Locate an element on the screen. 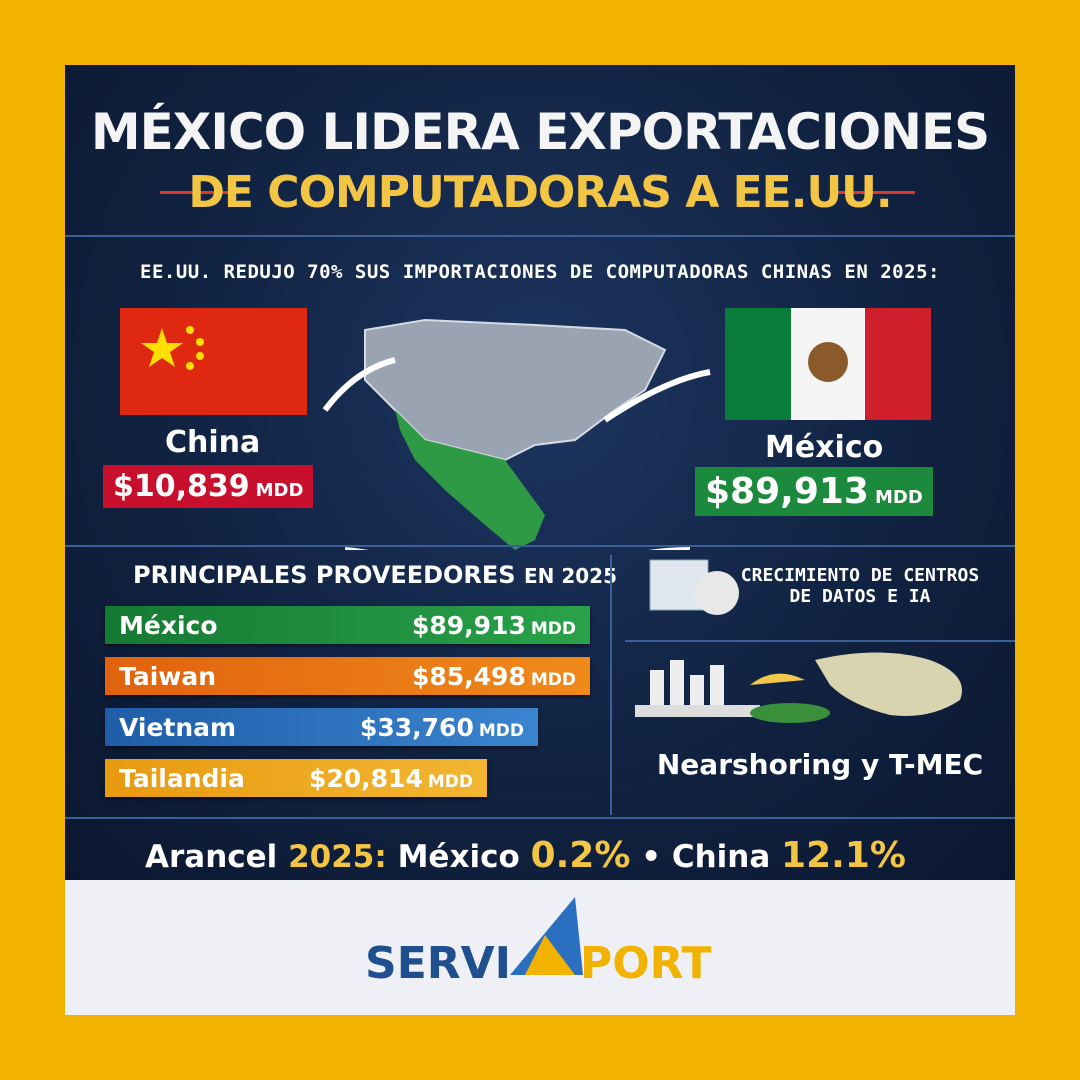 The image size is (1080, 1080). china-flag is located at coordinates (213, 361).